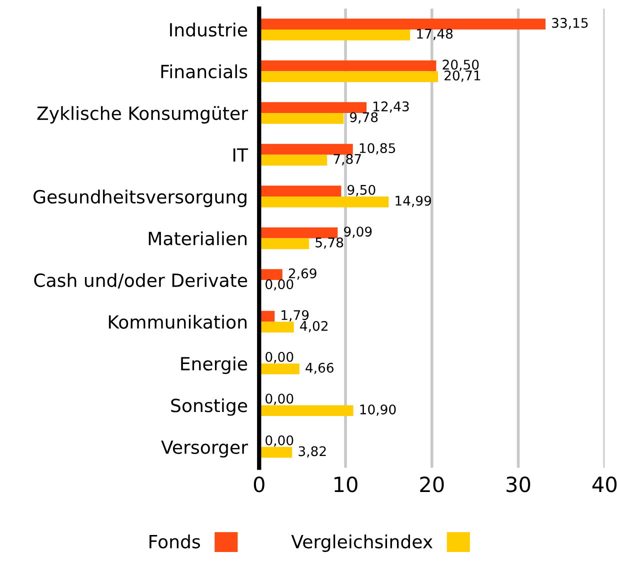 This screenshot has height=574, width=617. Describe the element at coordinates (378, 410) in the screenshot. I see `data-label: 10,90` at that location.